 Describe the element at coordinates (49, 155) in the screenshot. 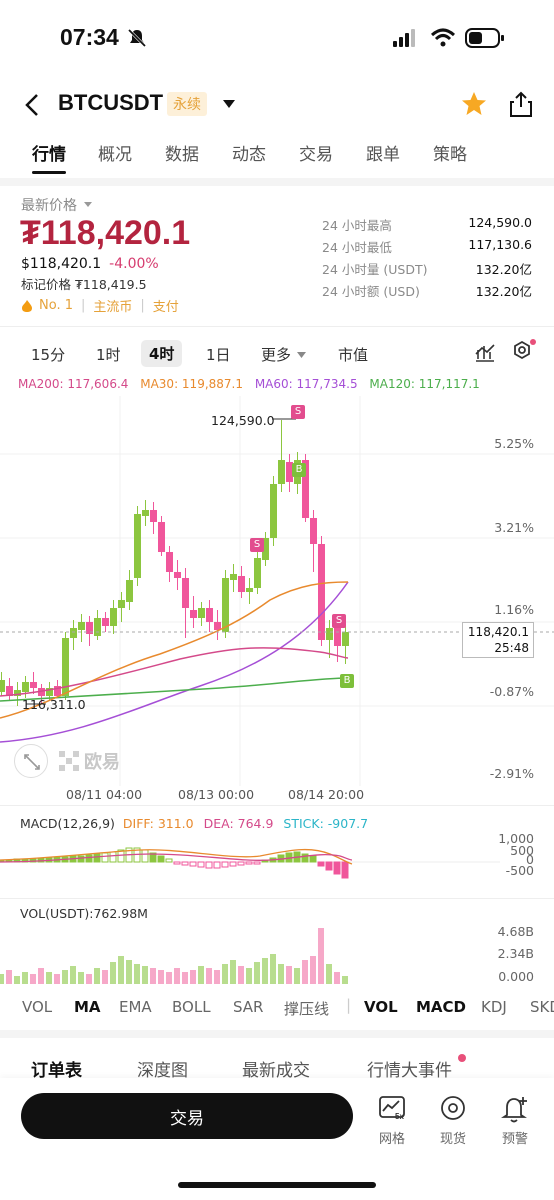

I see `tab-market: 行情` at that location.